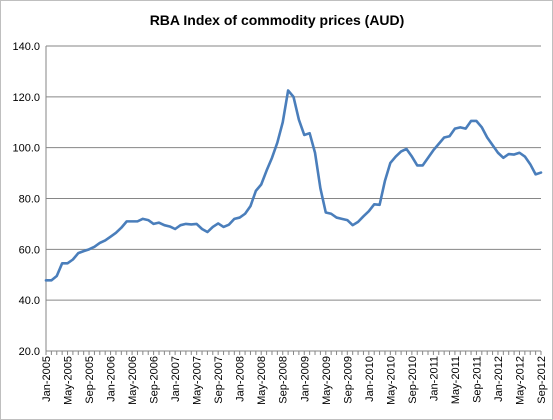 Image resolution: width=553 pixels, height=420 pixels. I want to click on y-tick-label: 120.0, so click(26, 98).